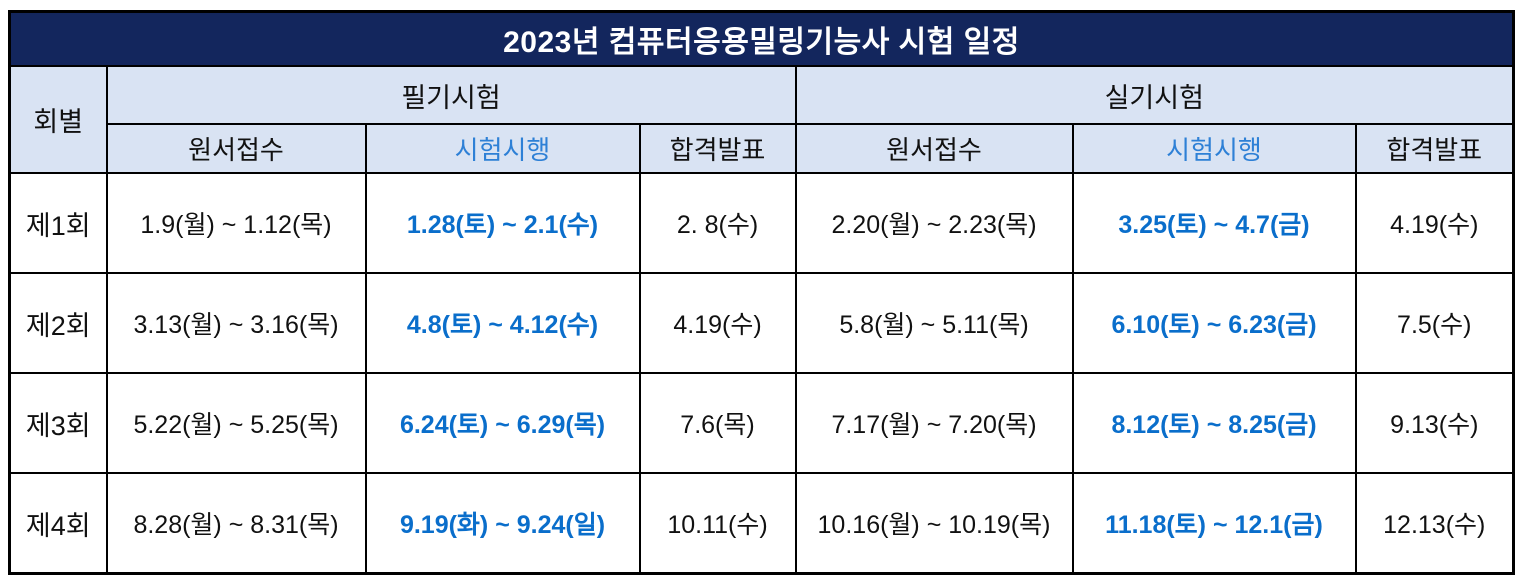 The image size is (1521, 575). I want to click on round-label: 제4회, so click(58, 523).